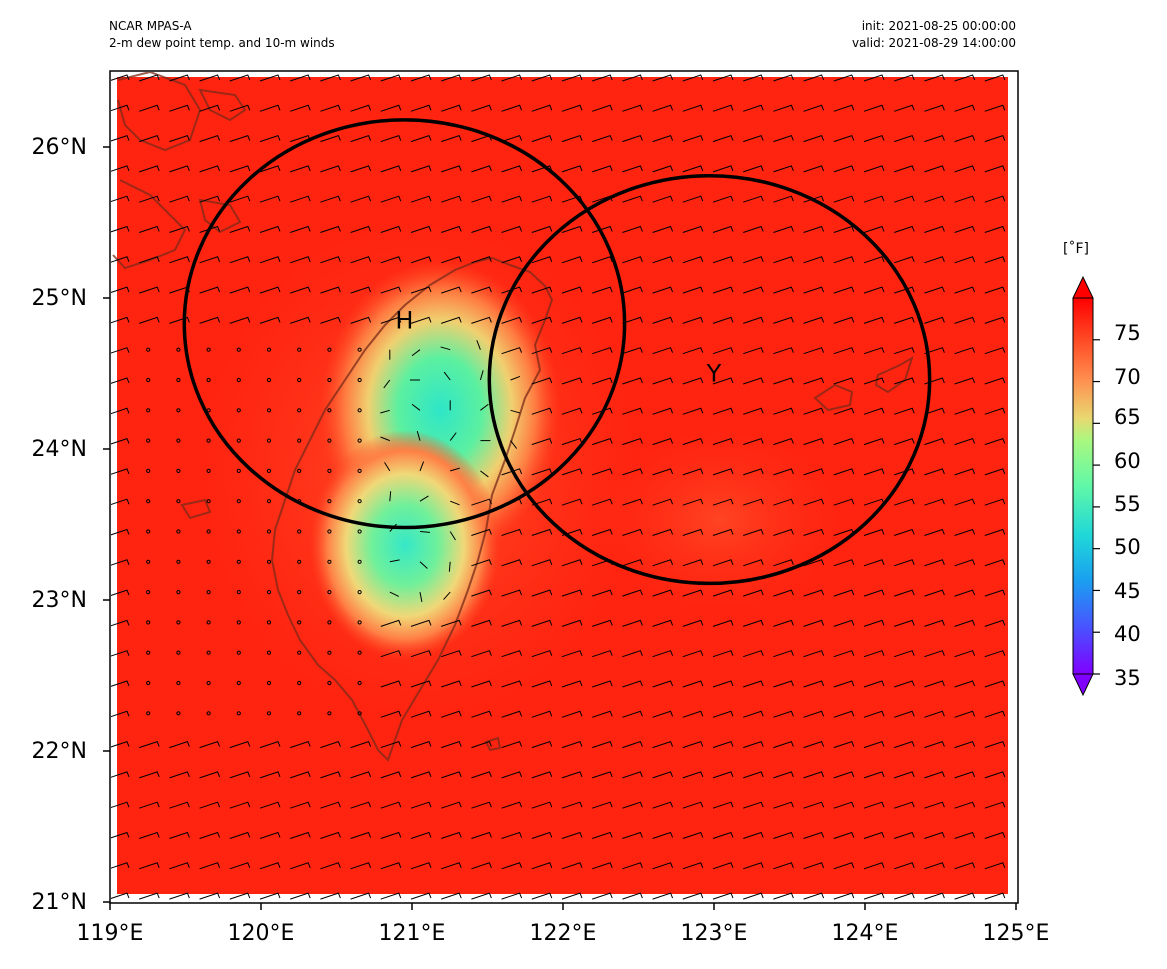  Describe the element at coordinates (1076, 249) in the screenshot. I see `colorbar-units: [˚F]` at that location.